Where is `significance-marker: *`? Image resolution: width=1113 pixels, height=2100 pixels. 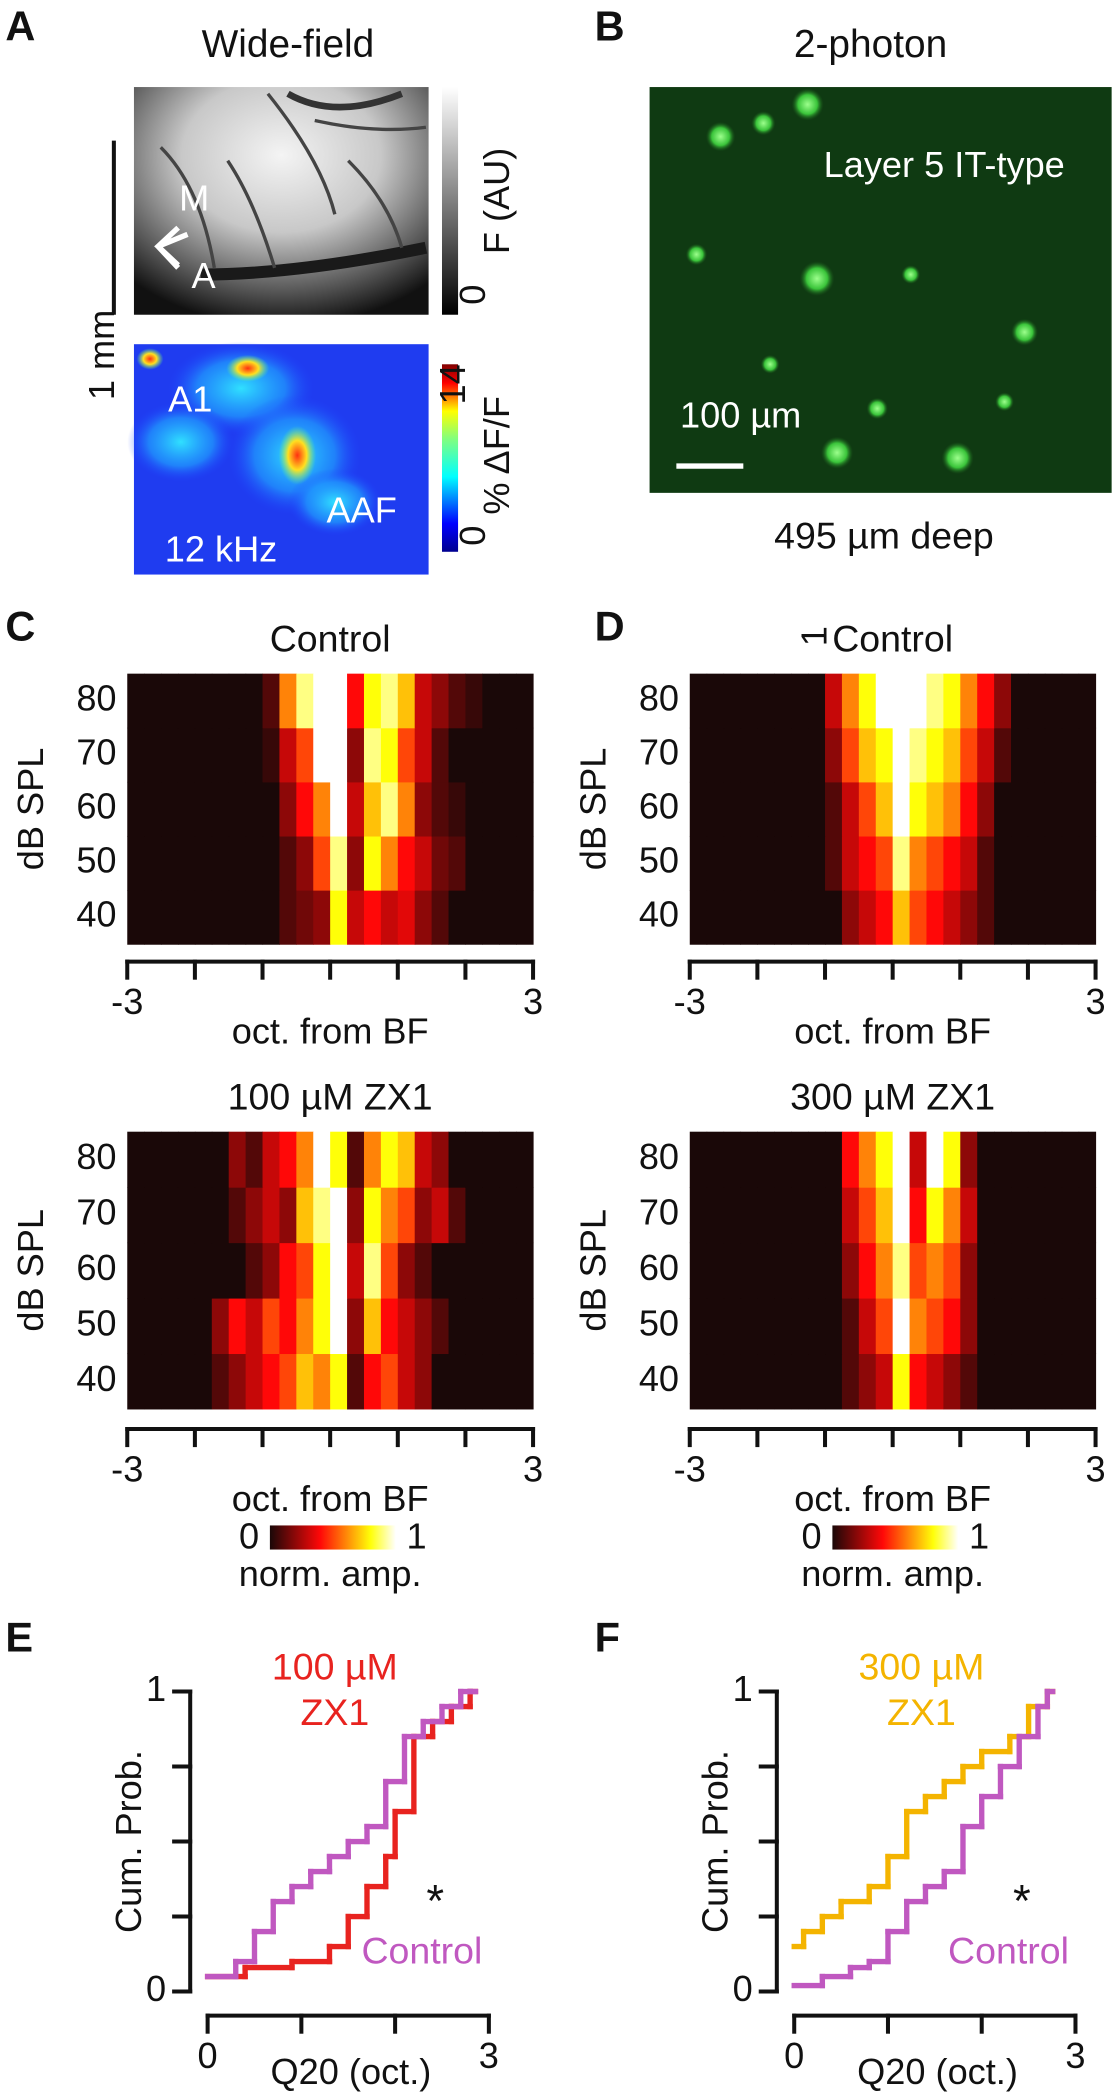
significance-marker: * is located at coordinates (1022, 1900).